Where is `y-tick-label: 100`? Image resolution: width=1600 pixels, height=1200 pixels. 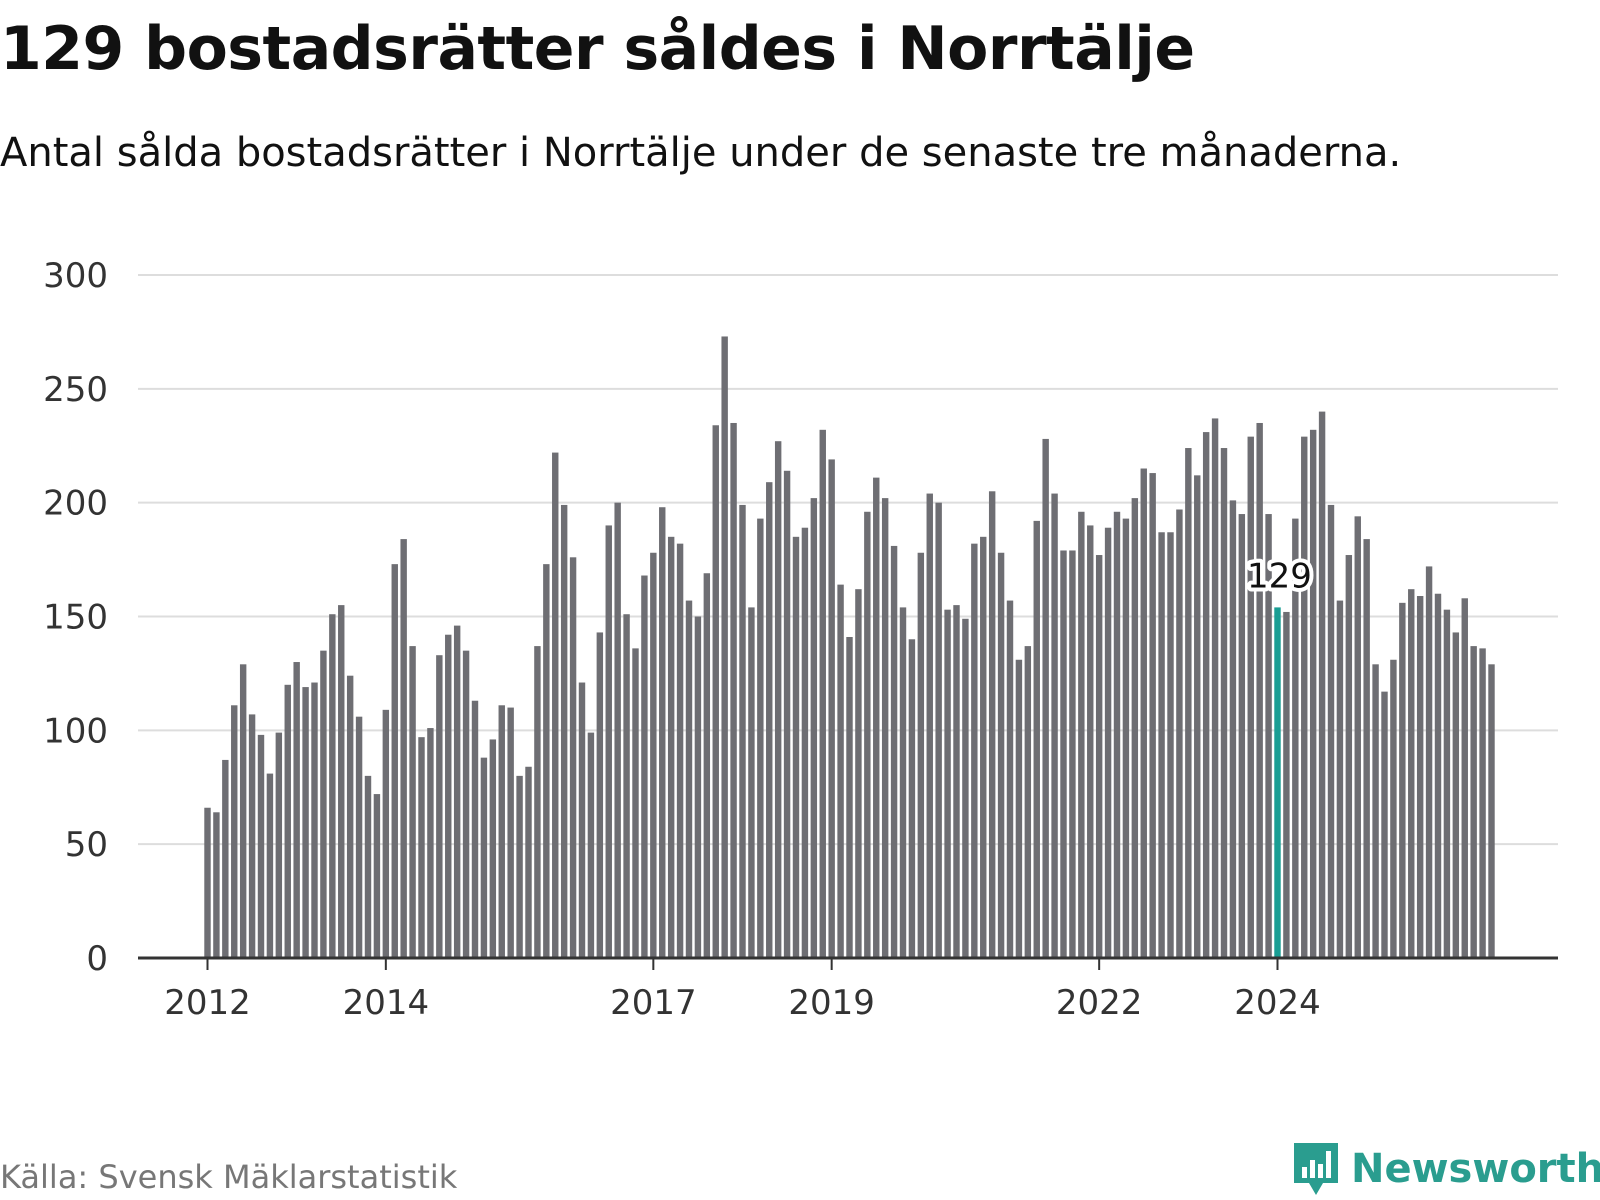 y-tick-label: 100 is located at coordinates (75, 731).